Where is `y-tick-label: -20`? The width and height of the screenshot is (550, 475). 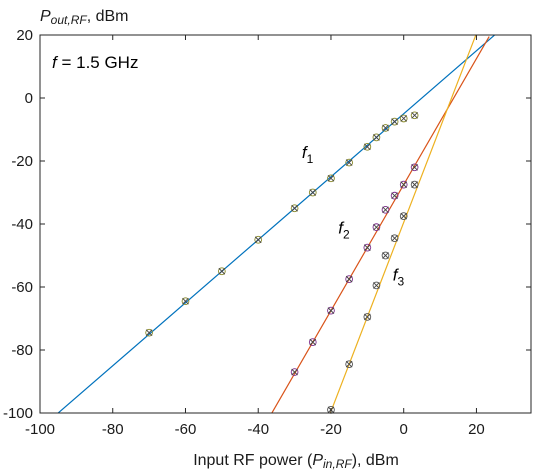 y-tick-label: -20 is located at coordinates (22, 161).